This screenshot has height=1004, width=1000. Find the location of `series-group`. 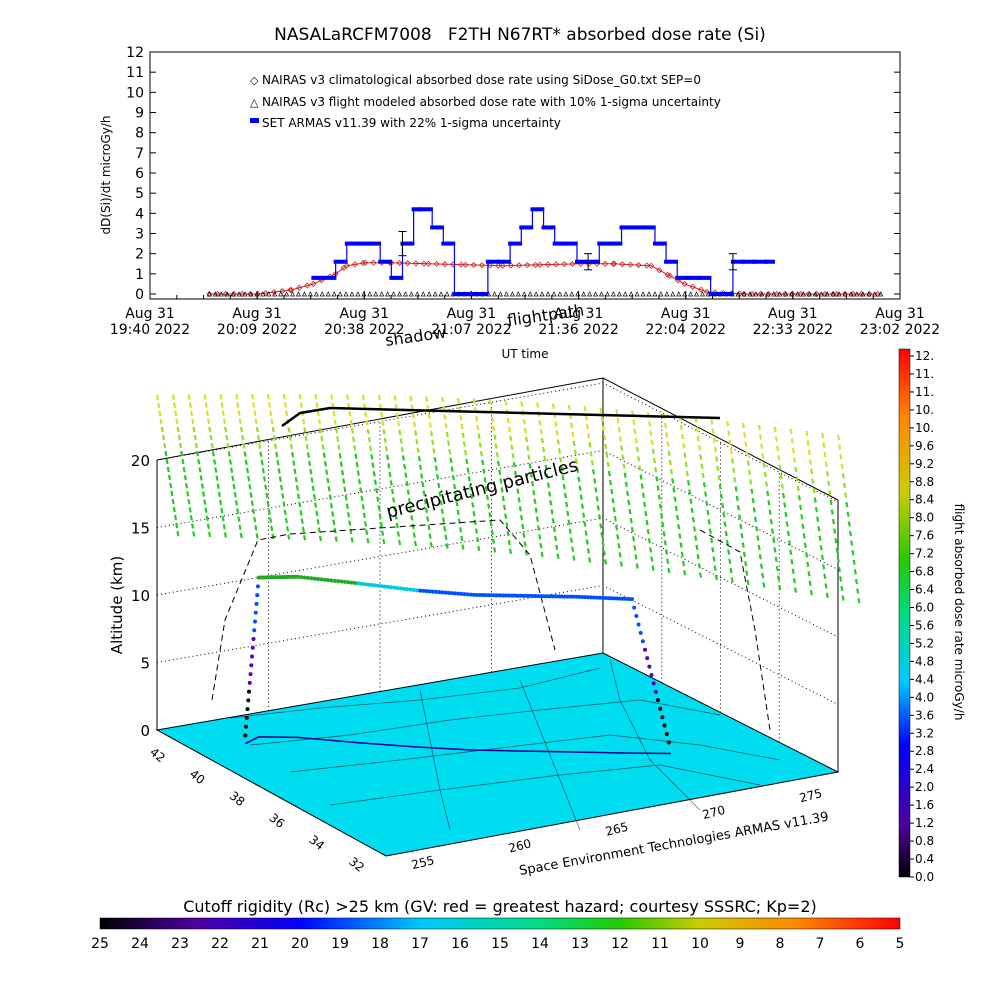

series-group is located at coordinates (545, 252).